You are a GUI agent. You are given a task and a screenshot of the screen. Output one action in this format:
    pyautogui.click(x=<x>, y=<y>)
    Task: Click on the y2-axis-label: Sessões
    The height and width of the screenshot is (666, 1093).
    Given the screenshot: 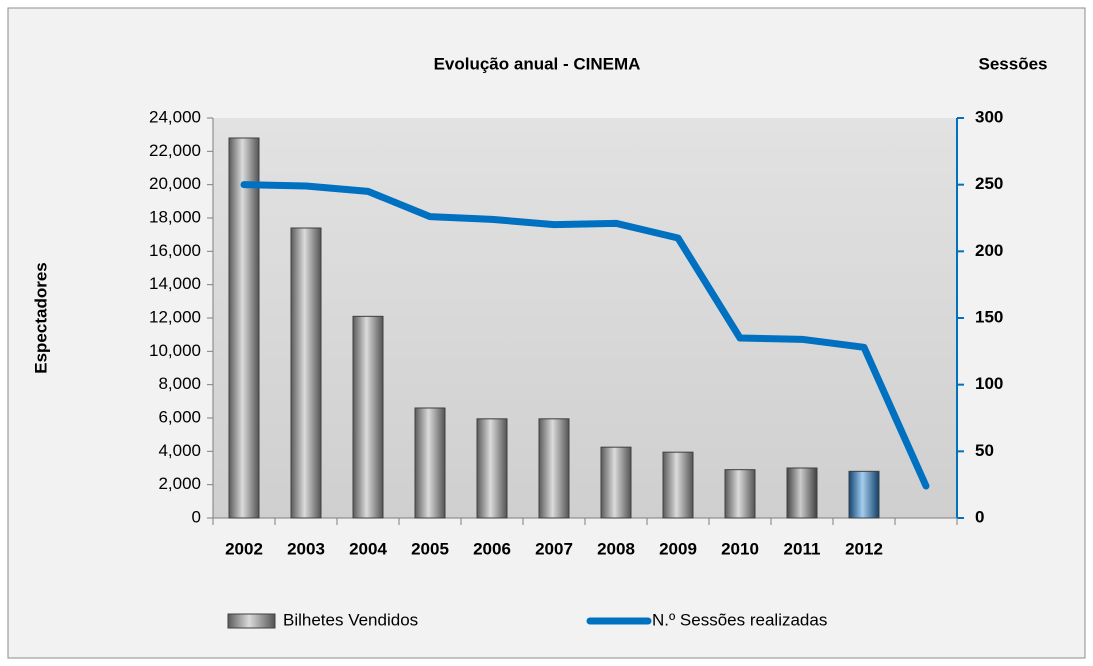 What is the action you would take?
    pyautogui.click(x=1013, y=63)
    